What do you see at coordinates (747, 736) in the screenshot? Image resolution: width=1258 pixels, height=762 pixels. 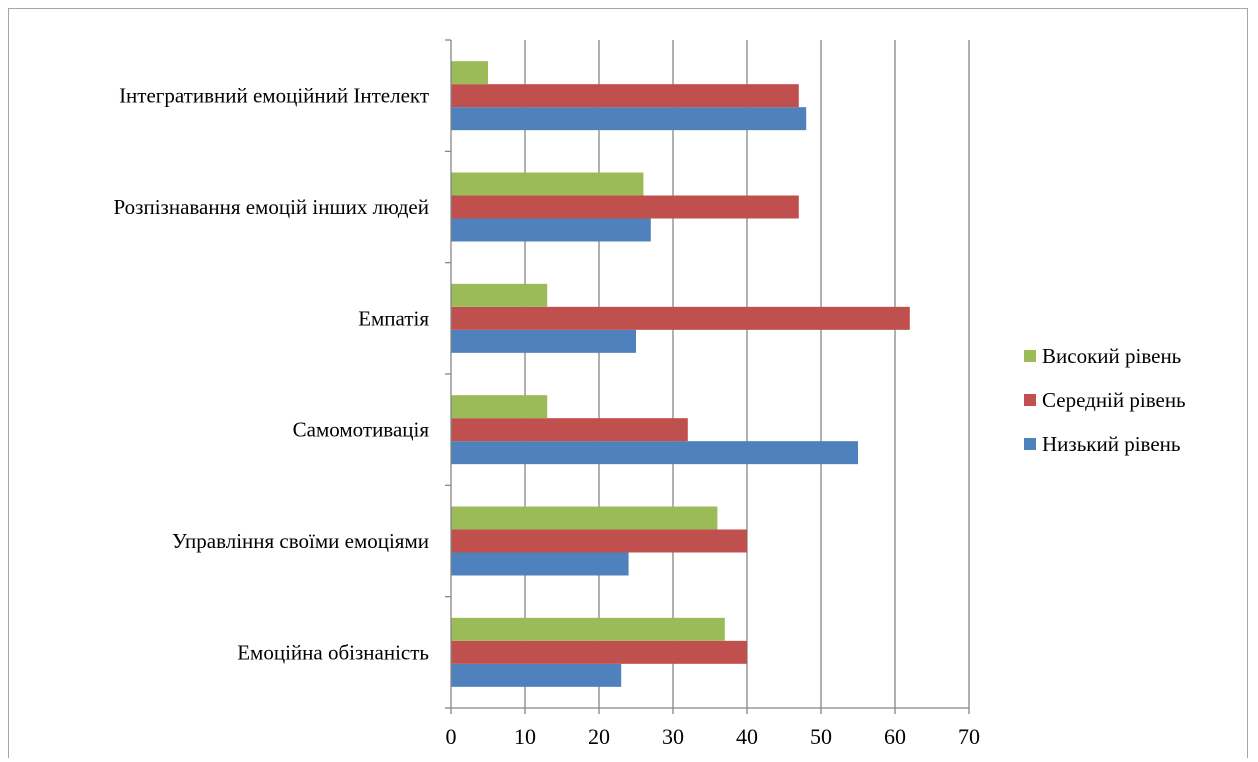 I see `x-tick-label: 40` at bounding box center [747, 736].